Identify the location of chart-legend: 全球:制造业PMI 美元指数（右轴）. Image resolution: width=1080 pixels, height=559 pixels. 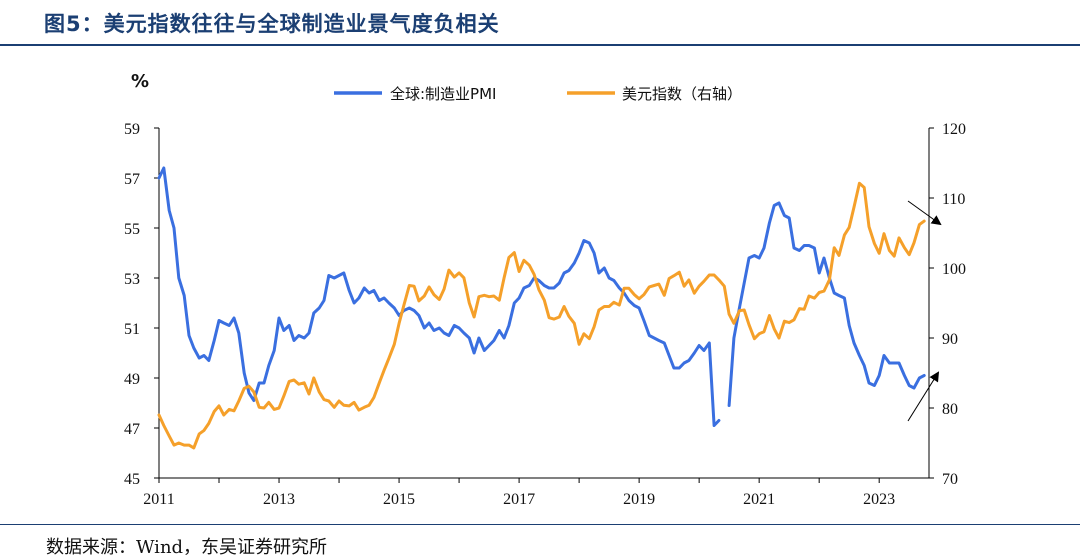
(538, 94).